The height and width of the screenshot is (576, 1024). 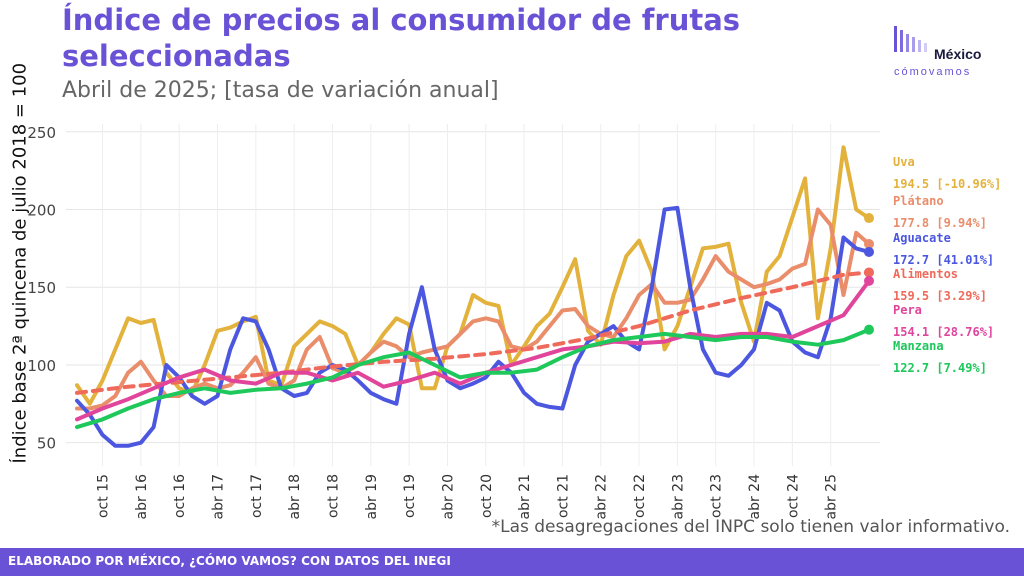 What do you see at coordinates (832, 497) in the screenshot?
I see `x-tick-label: abr 25` at bounding box center [832, 497].